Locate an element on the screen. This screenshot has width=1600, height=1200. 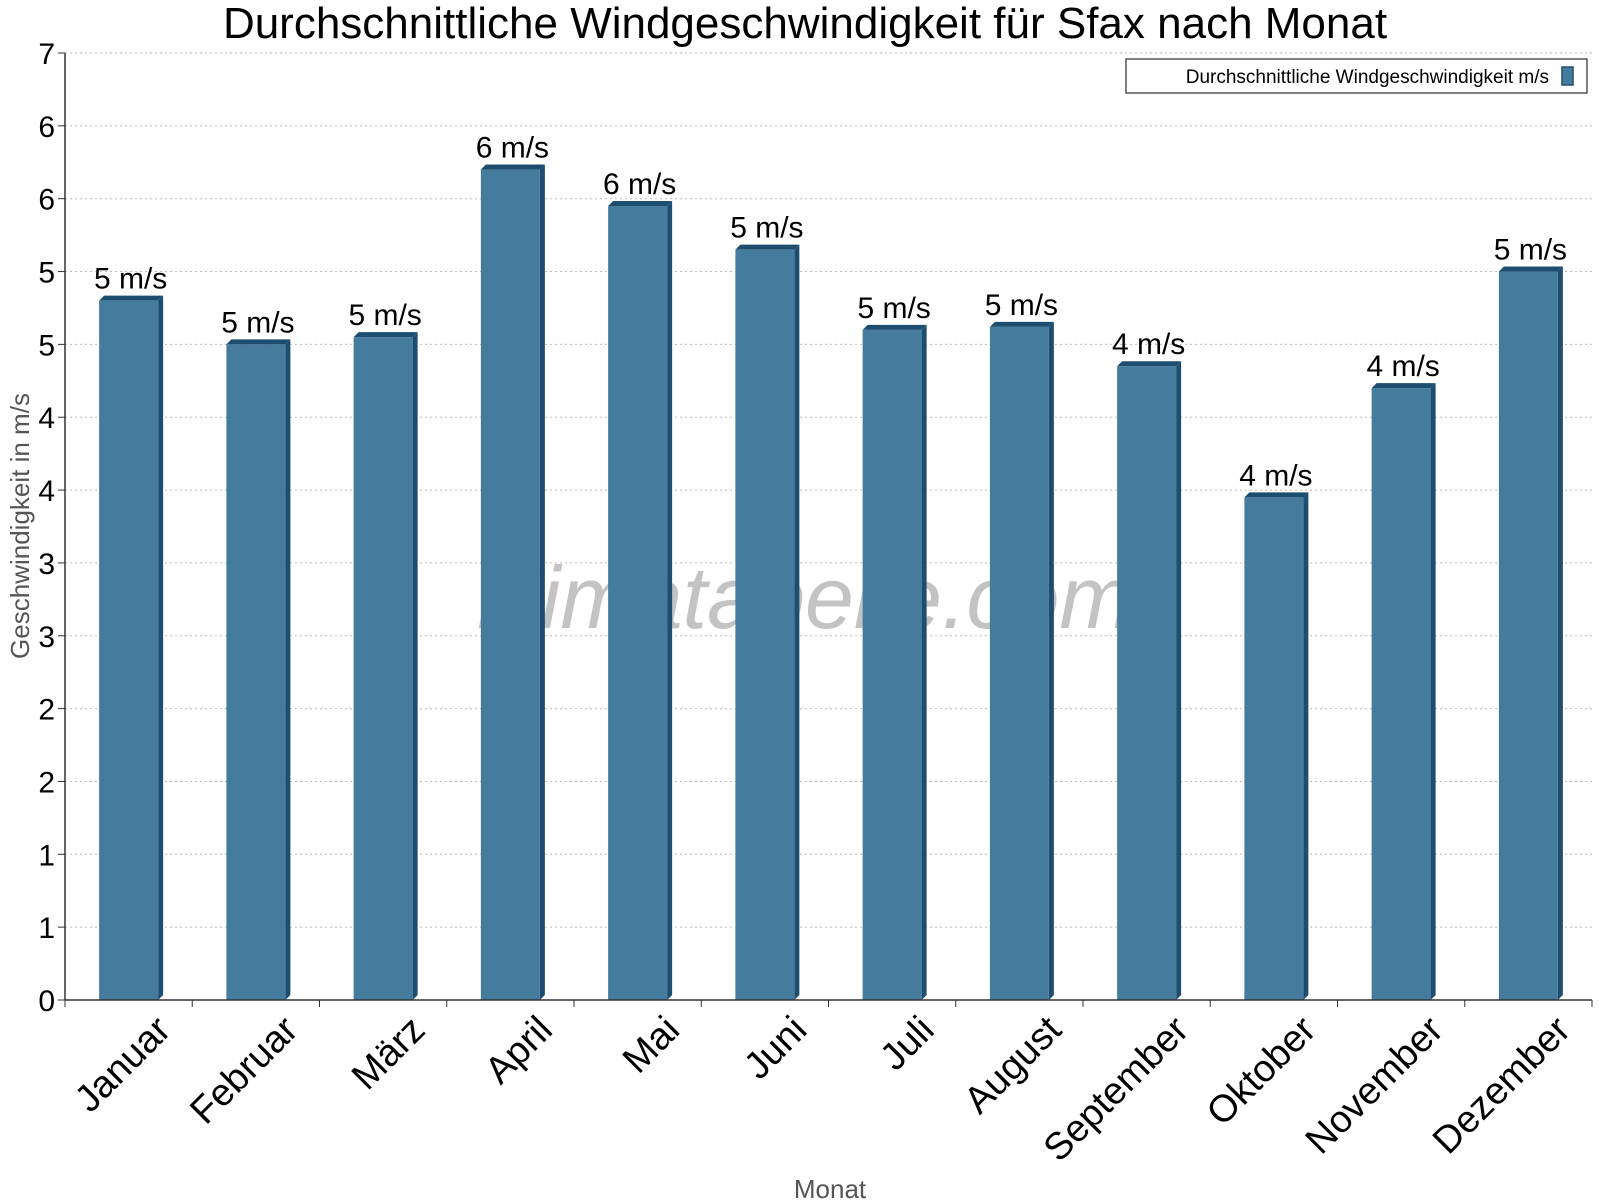
bar-januar: 5 m/s is located at coordinates (130, 632).